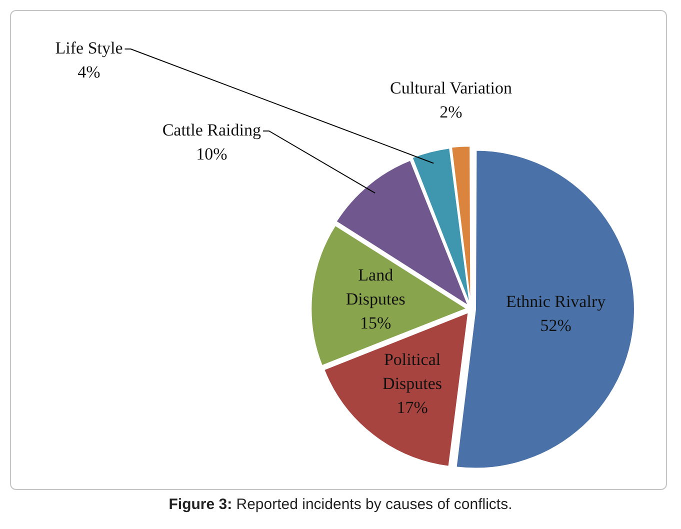 This screenshot has width=681, height=529. Describe the element at coordinates (451, 88) in the screenshot. I see `slice-label: Cultural Variation` at that location.